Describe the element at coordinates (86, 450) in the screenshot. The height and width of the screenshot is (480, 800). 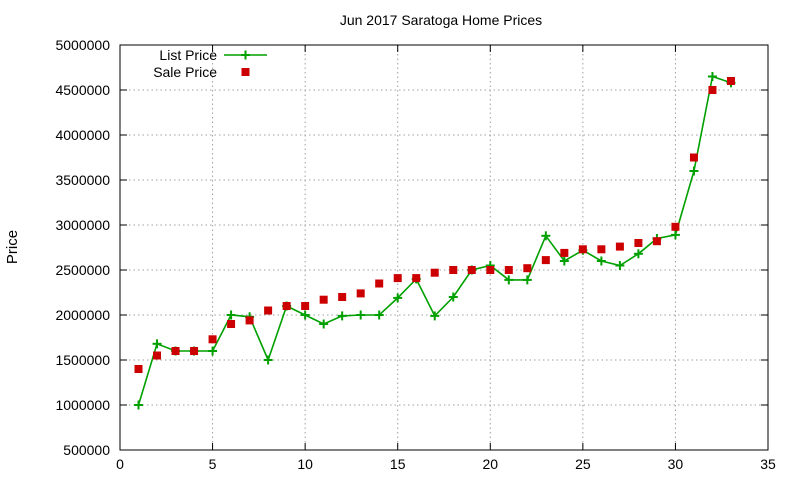
I see `y-tick-label: 500000` at that location.